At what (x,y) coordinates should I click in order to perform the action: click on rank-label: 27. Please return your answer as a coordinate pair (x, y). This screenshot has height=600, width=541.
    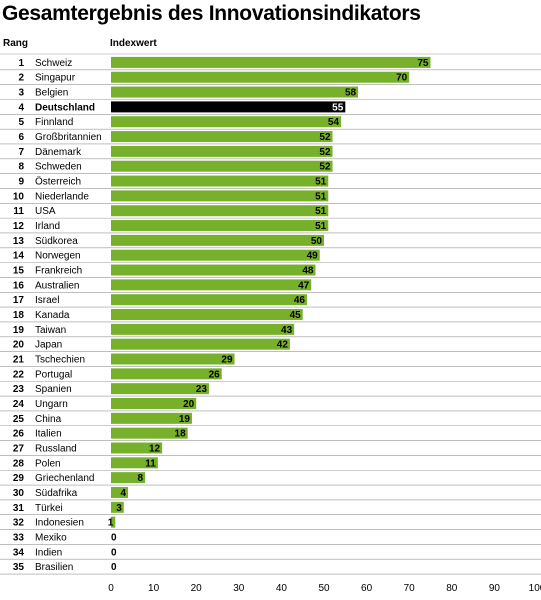
    Looking at the image, I should click on (19, 448).